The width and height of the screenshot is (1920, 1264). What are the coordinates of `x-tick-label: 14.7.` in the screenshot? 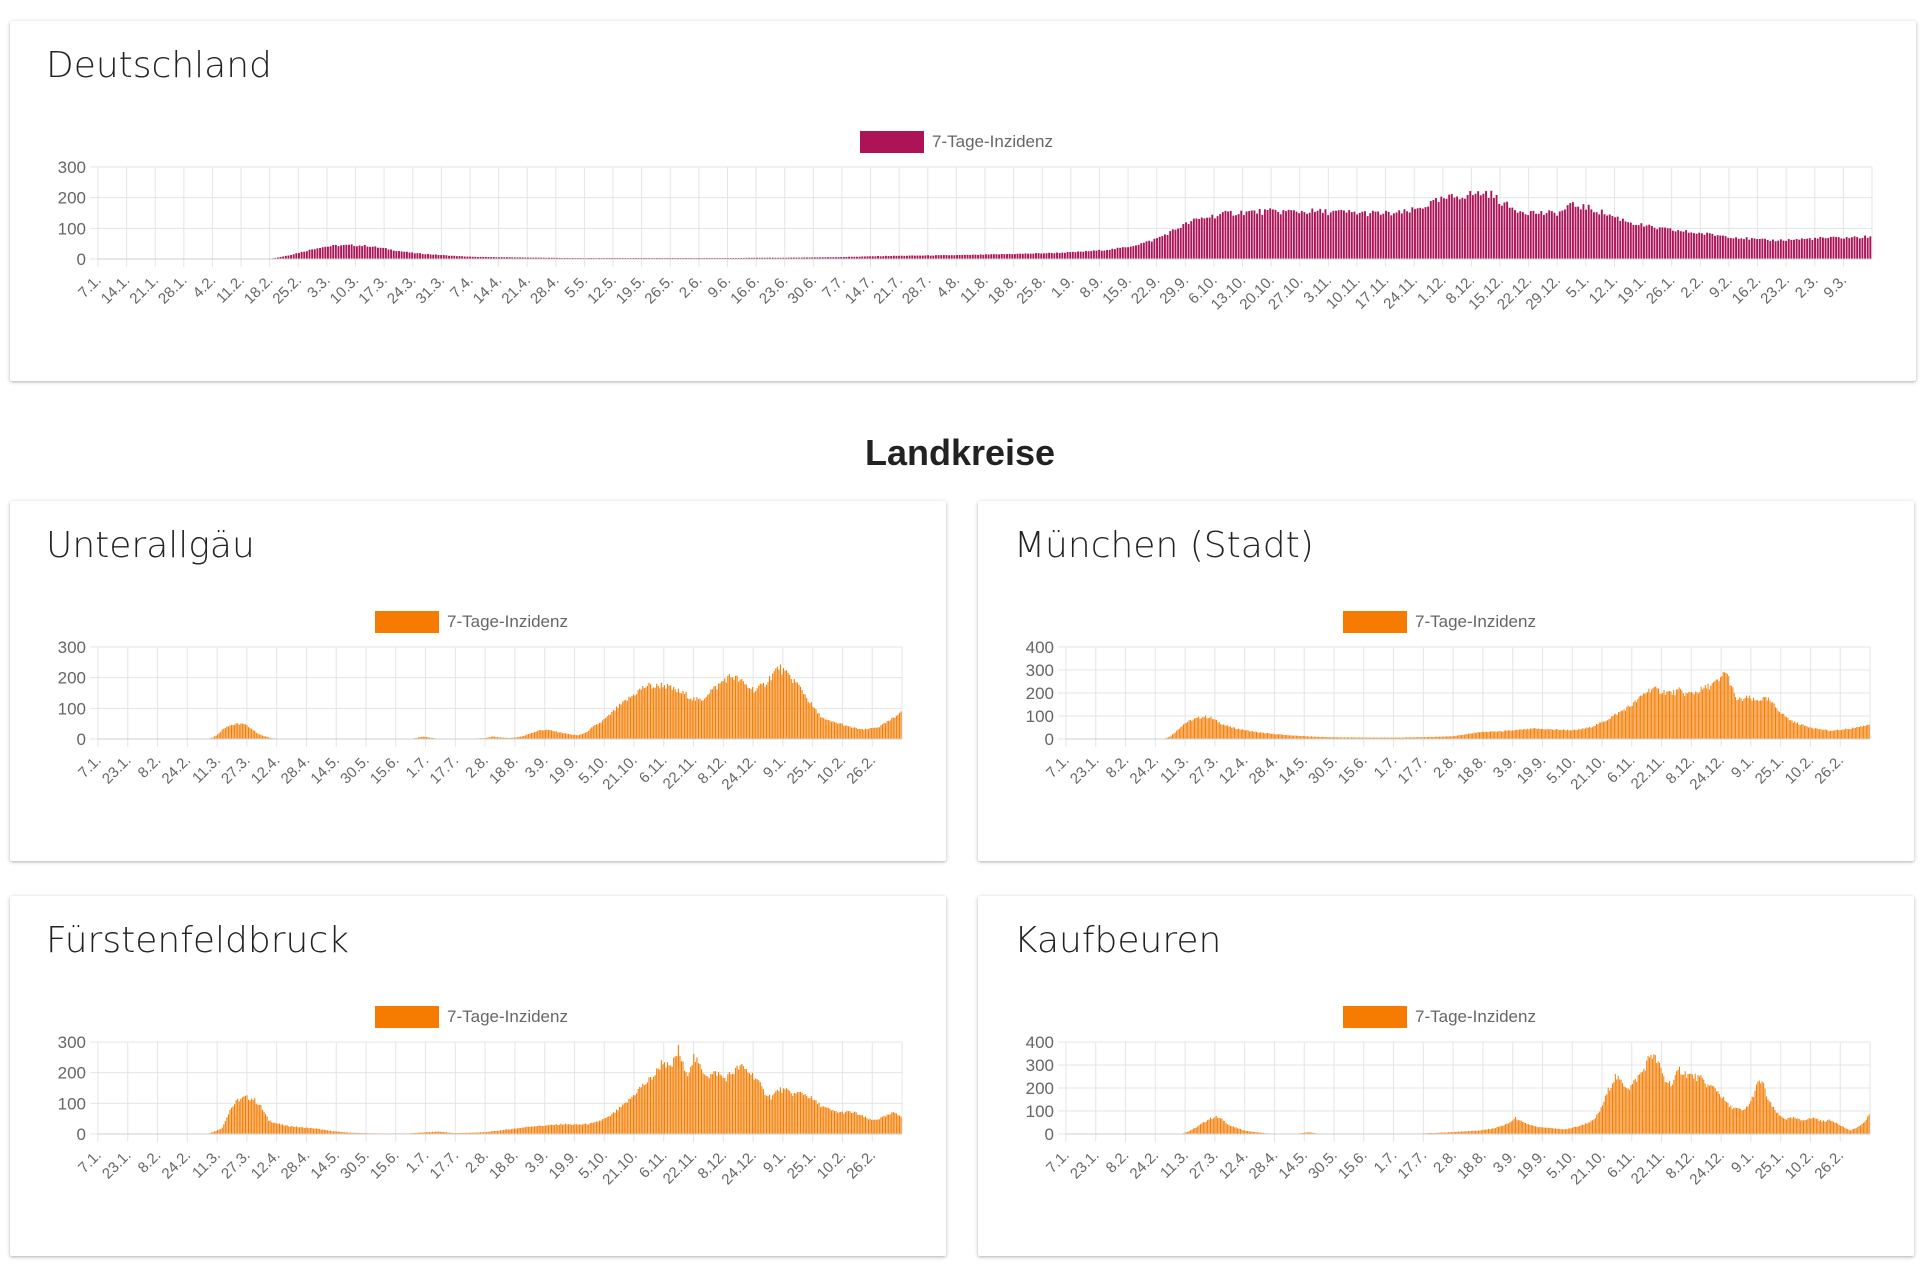 It's located at (860, 290).